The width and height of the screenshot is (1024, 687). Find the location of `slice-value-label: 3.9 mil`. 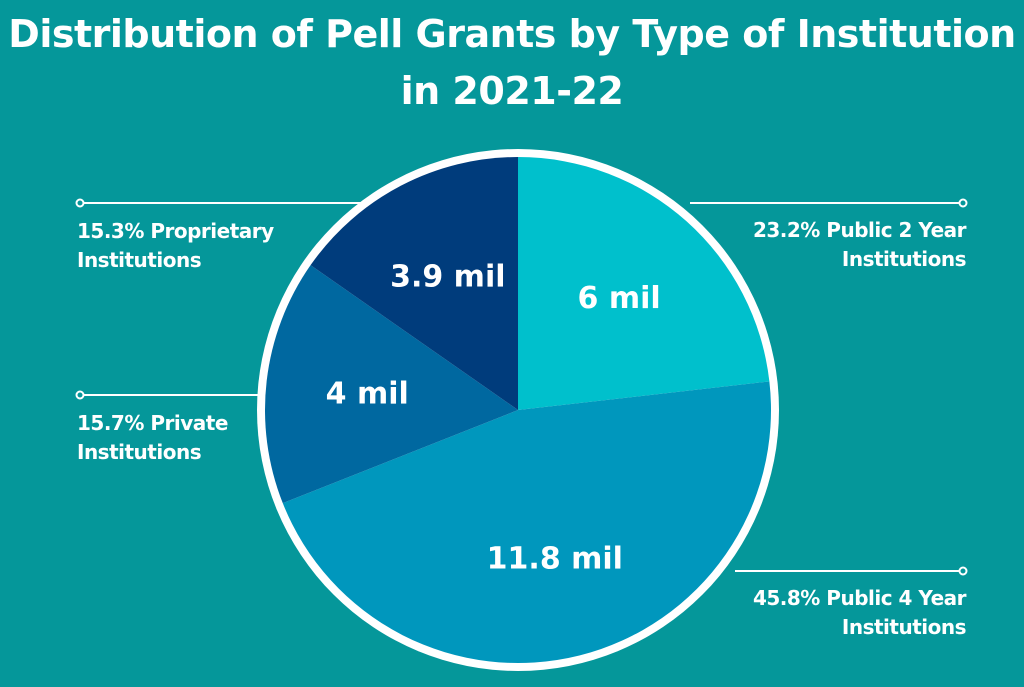

slice-value-label: 3.9 mil is located at coordinates (447, 276).